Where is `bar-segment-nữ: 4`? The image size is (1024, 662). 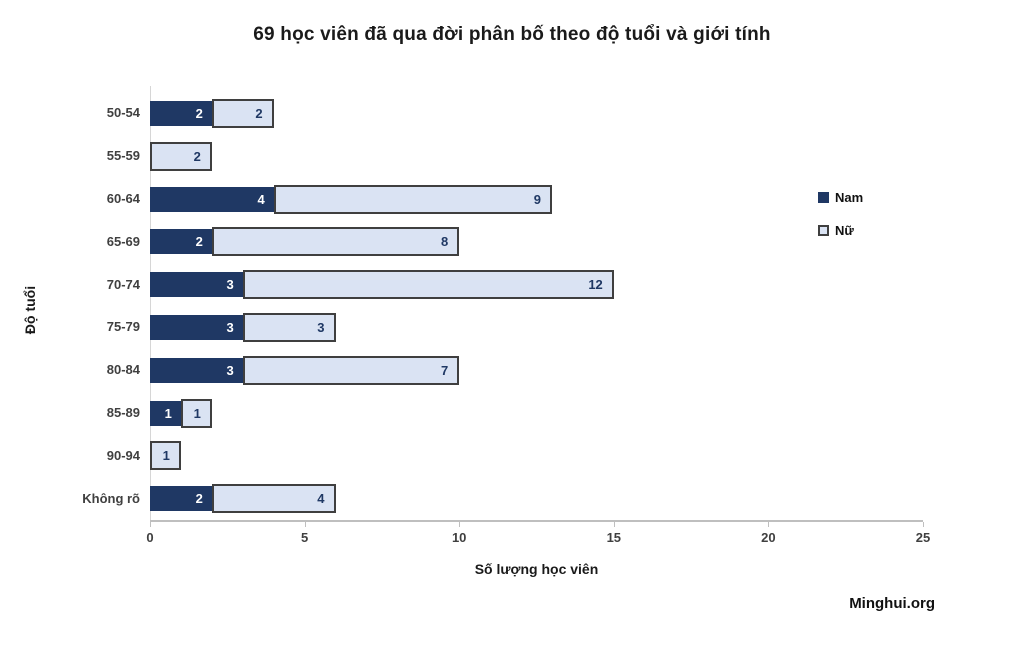 bar-segment-nữ: 4 is located at coordinates (273, 499).